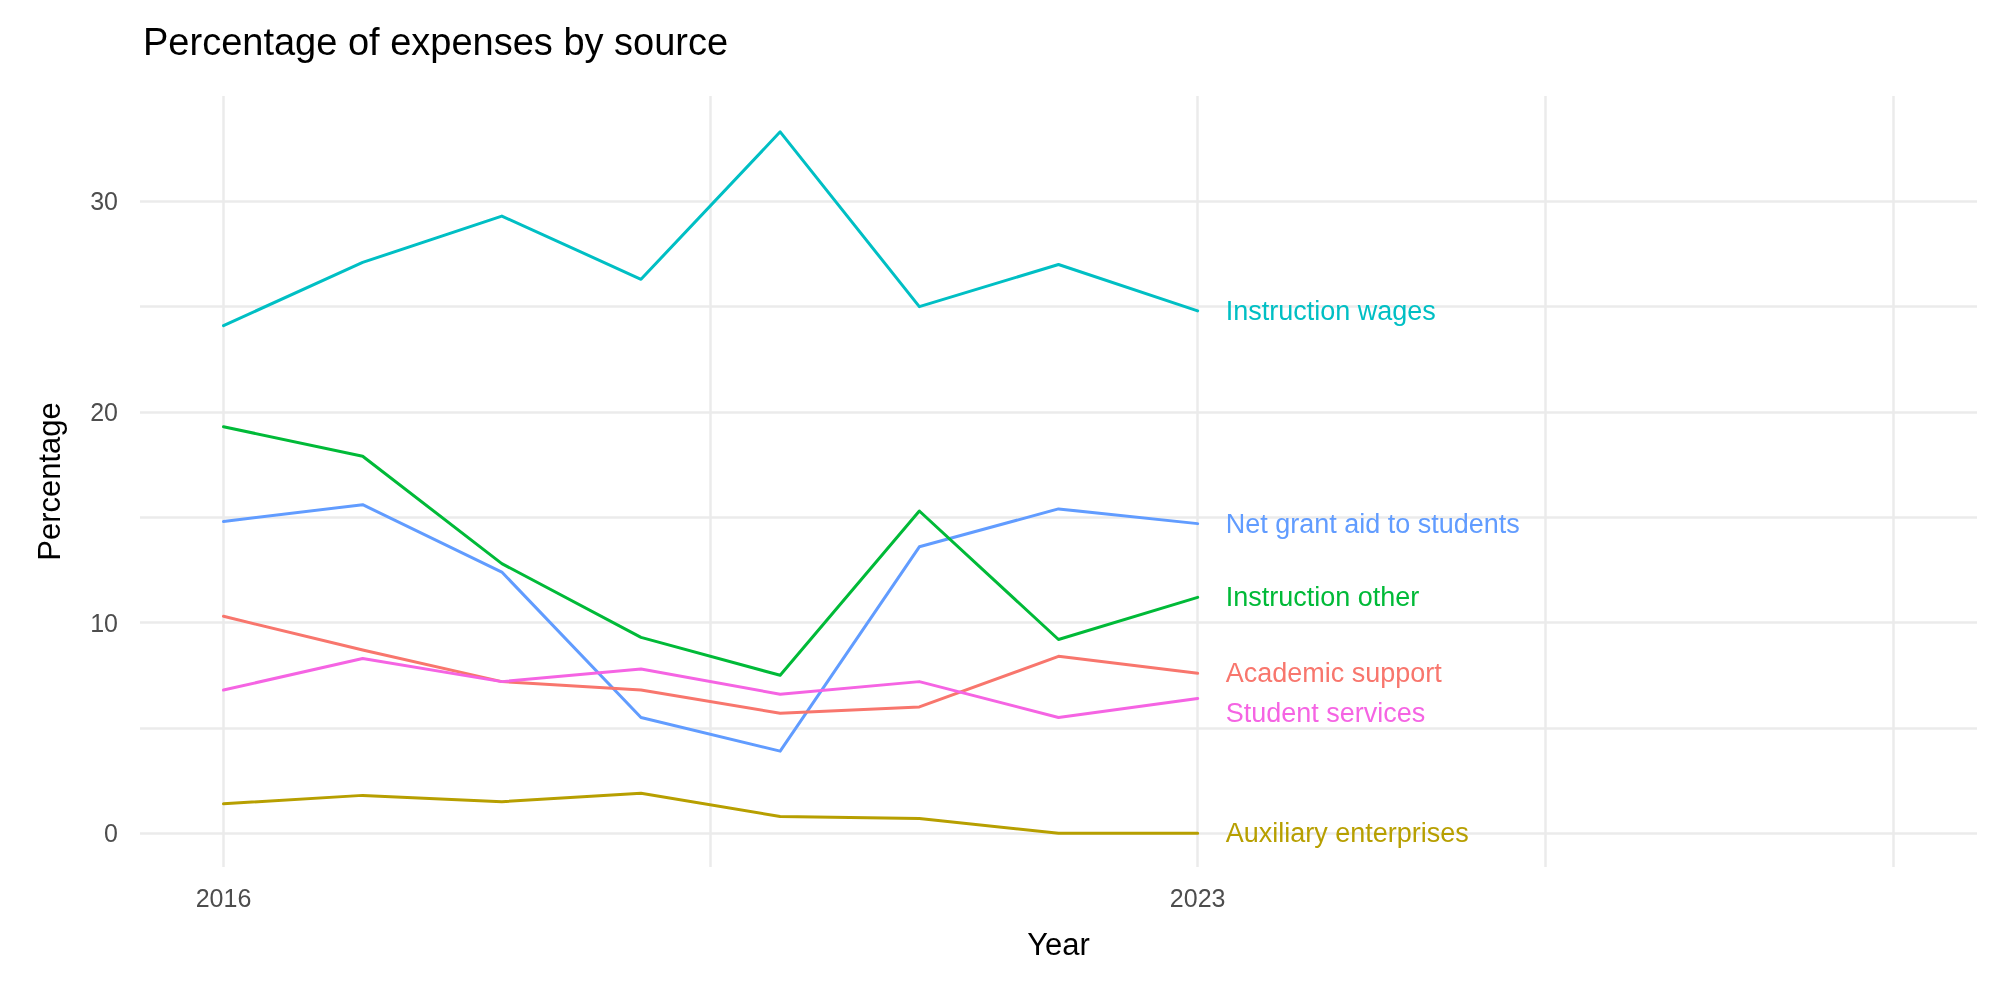  Describe the element at coordinates (436, 42) in the screenshot. I see `chart-title: Percentage of expenses by source` at that location.